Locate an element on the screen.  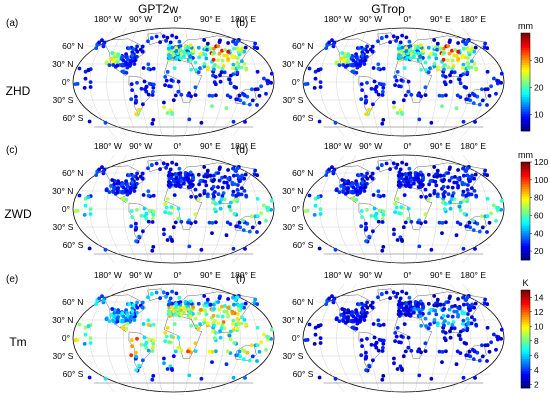
colorbar-tick-label: 120 is located at coordinates (541, 162).